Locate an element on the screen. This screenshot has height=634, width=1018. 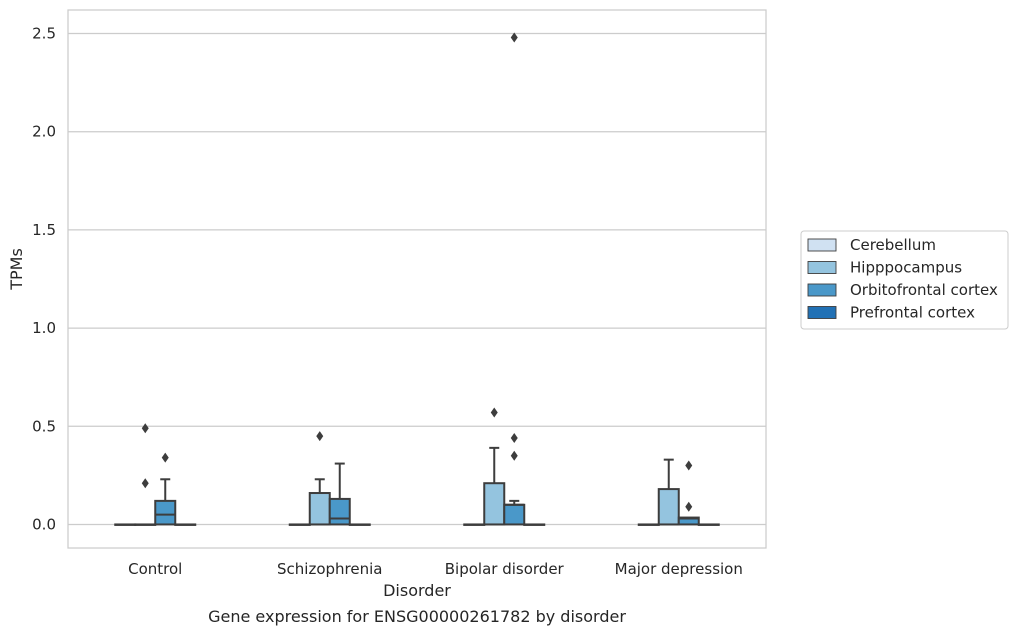
y-axis-label: TPMs is located at coordinates (16, 269).